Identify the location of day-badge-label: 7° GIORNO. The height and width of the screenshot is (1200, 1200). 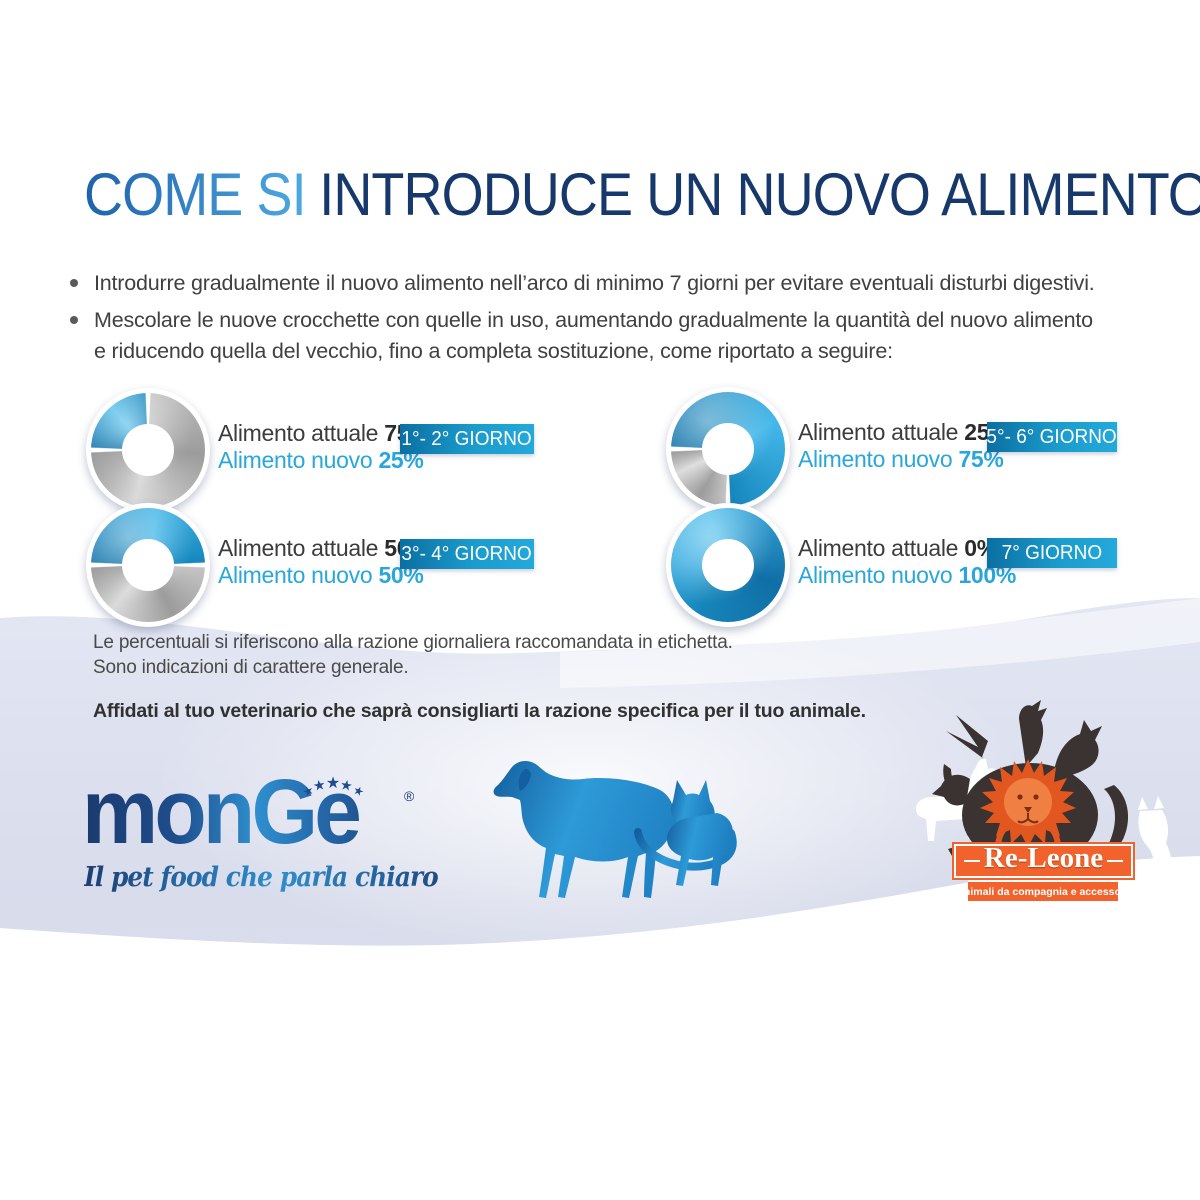
(1052, 552).